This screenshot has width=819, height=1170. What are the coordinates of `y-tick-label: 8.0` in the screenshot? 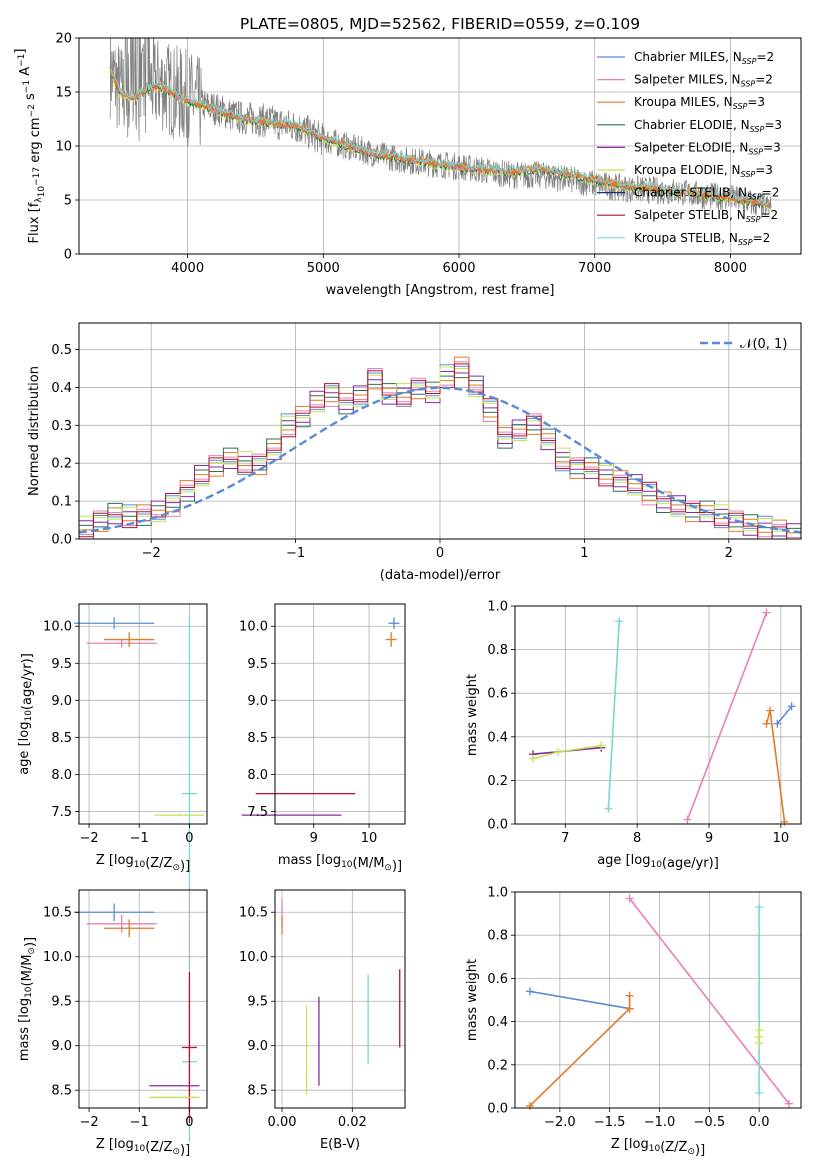 It's located at (61, 775).